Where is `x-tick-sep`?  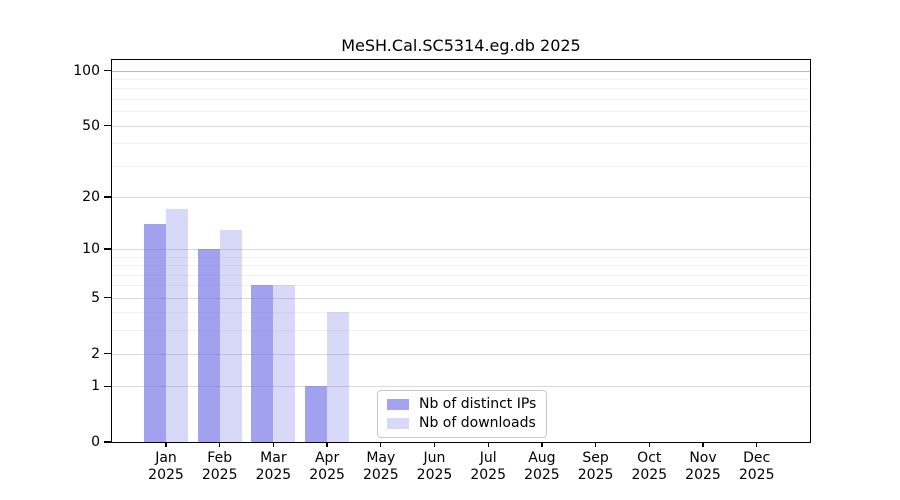
x-tick-sep is located at coordinates (595, 444).